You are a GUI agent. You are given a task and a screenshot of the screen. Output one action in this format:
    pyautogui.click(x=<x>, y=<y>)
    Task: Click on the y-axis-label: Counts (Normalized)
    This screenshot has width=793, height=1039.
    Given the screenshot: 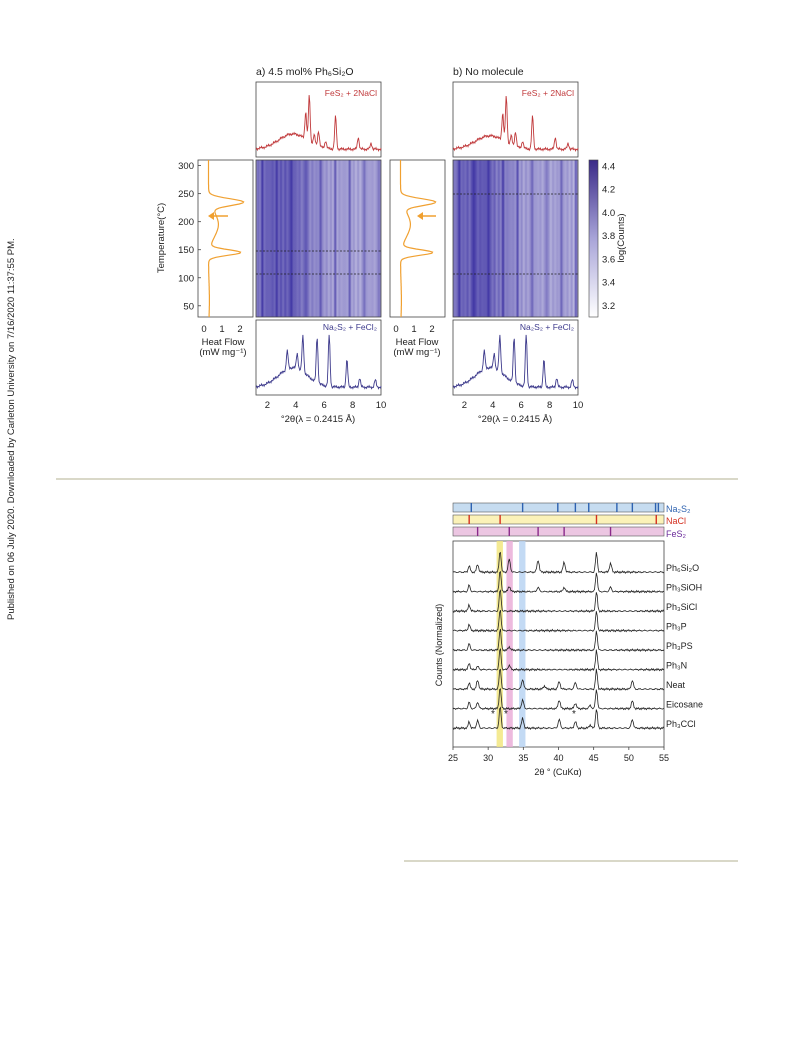 What is the action you would take?
    pyautogui.click(x=439, y=645)
    